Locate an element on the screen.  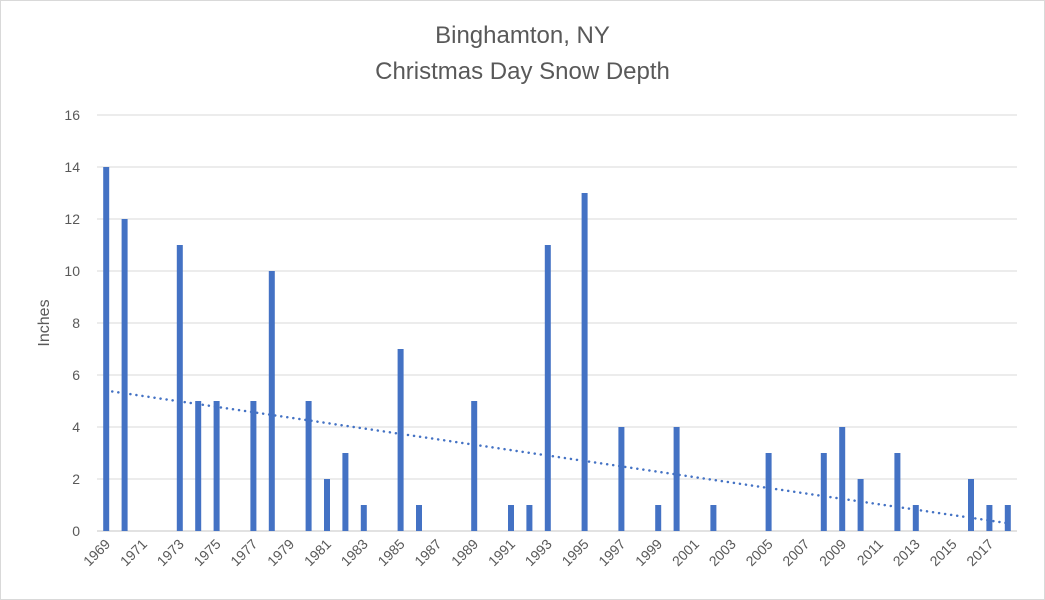
y-tick-label: 14 is located at coordinates (72, 167).